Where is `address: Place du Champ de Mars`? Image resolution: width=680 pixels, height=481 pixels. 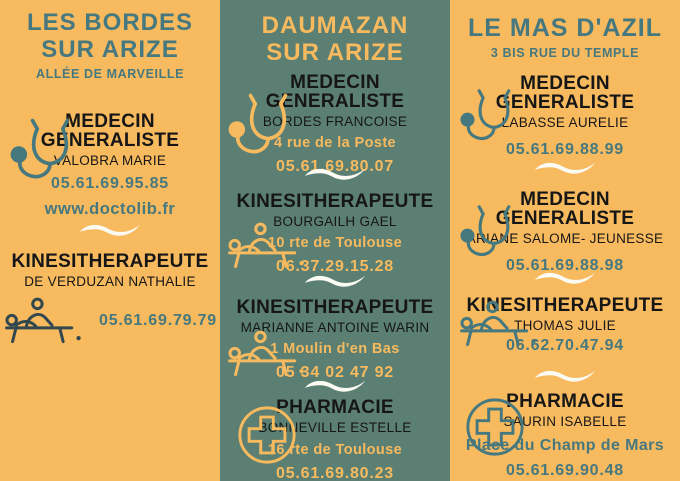 address: Place du Champ de Mars is located at coordinates (565, 445).